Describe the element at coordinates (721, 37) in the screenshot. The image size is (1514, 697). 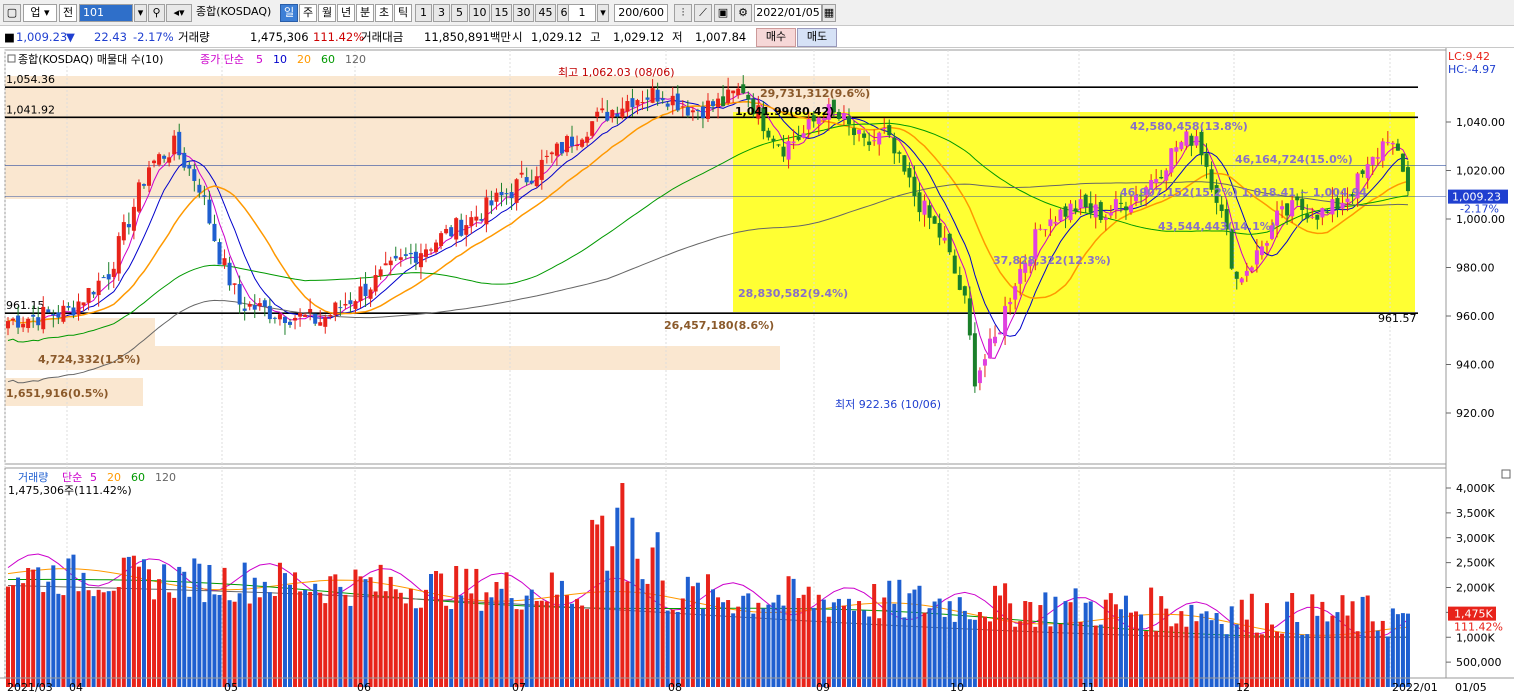
I see `quote-low: 1,007.84` at that location.